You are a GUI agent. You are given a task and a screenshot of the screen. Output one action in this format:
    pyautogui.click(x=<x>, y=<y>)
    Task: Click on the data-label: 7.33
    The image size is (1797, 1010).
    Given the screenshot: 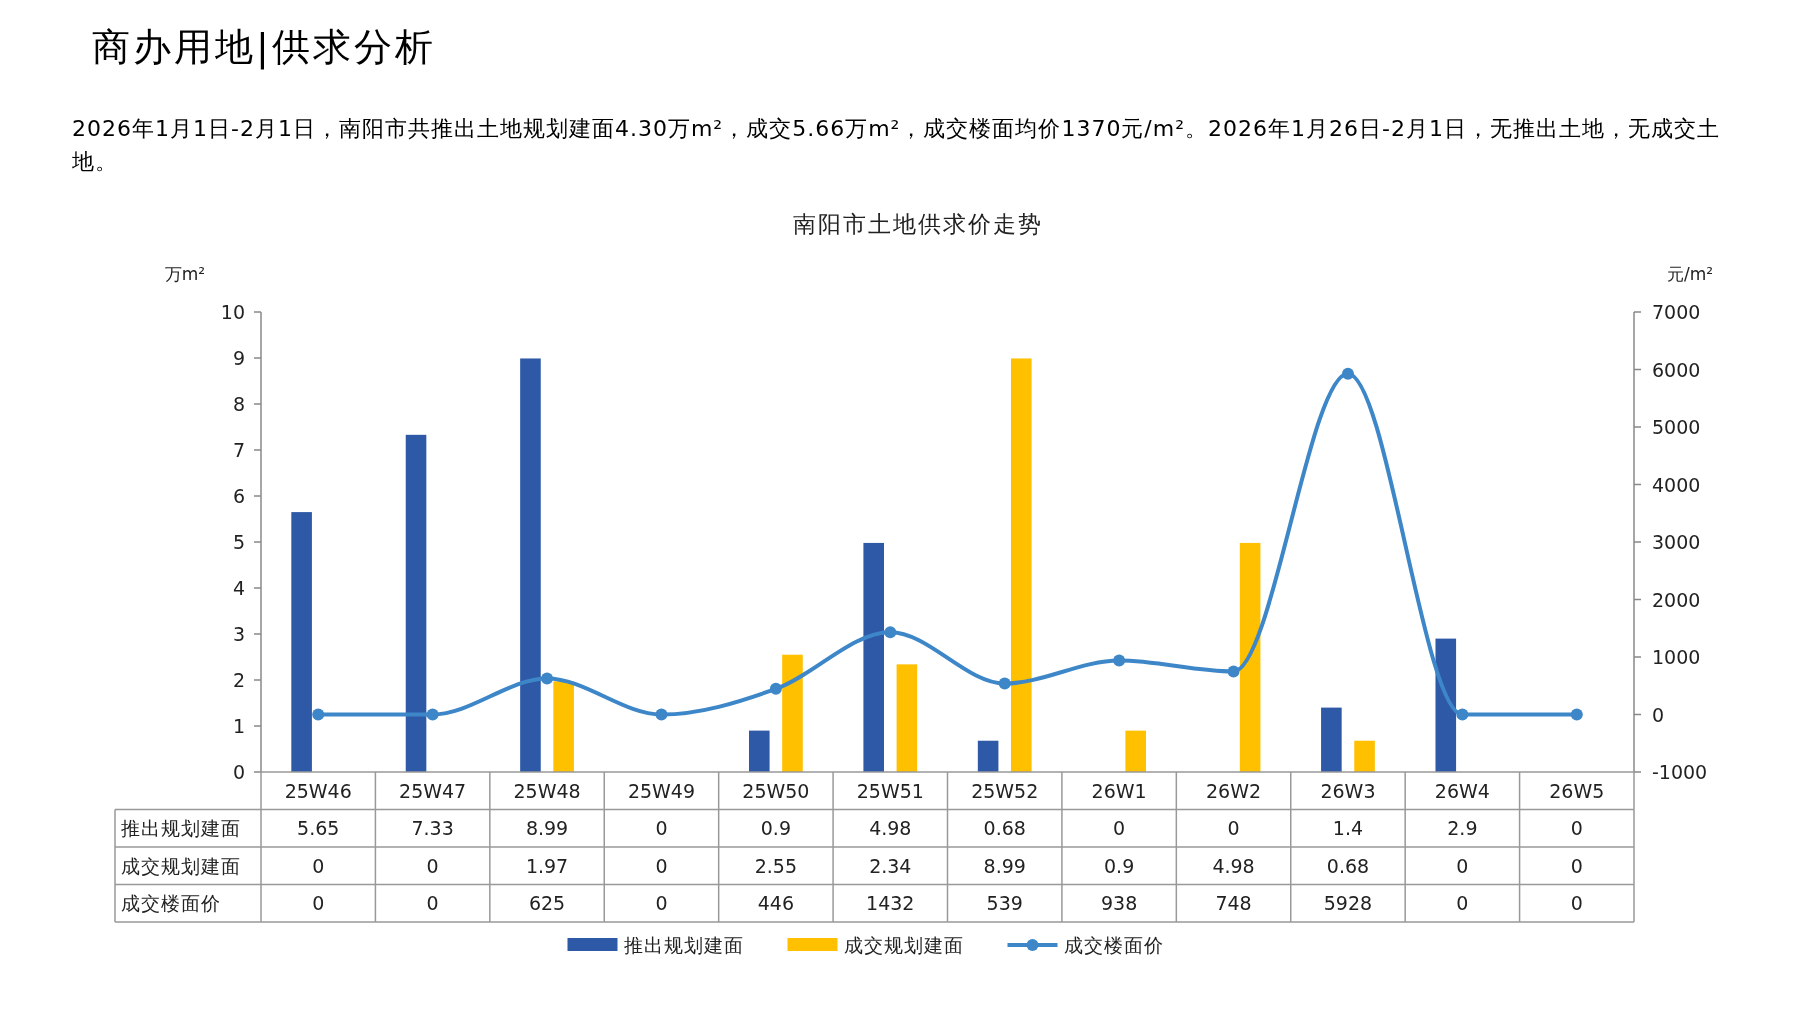 What is the action you would take?
    pyautogui.click(x=432, y=828)
    